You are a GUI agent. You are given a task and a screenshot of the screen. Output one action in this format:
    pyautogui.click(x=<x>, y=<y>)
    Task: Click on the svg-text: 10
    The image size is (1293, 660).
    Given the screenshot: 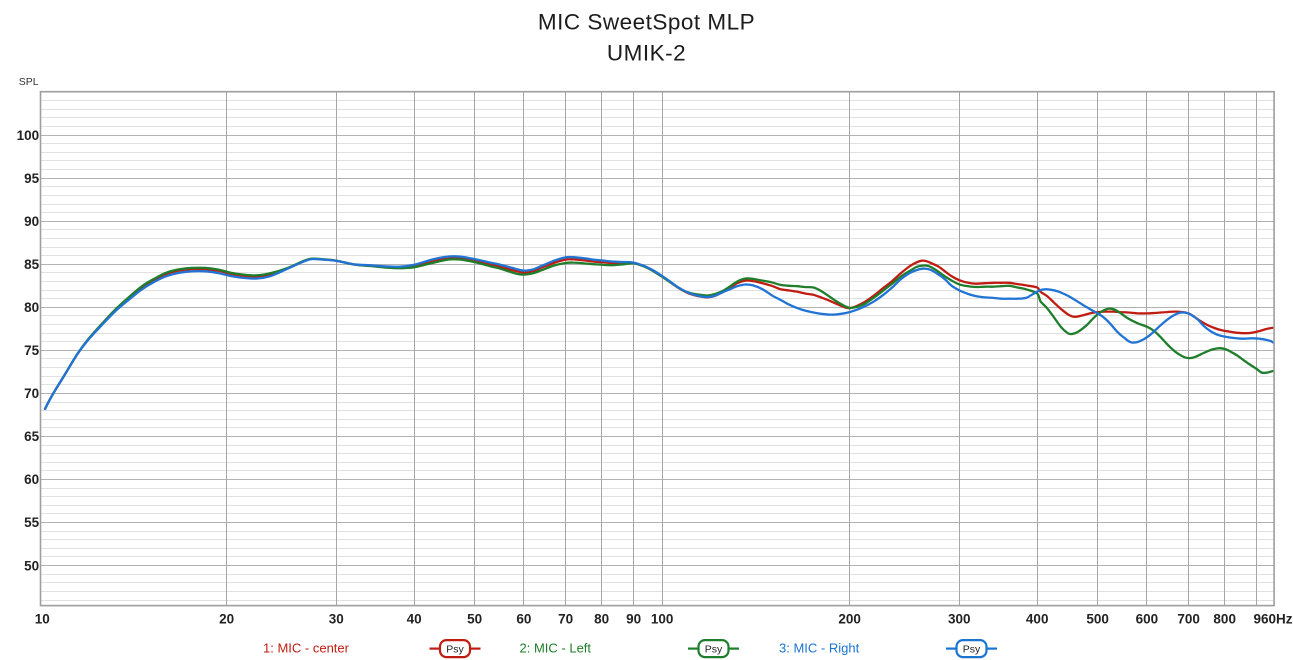 What is the action you would take?
    pyautogui.click(x=42, y=619)
    